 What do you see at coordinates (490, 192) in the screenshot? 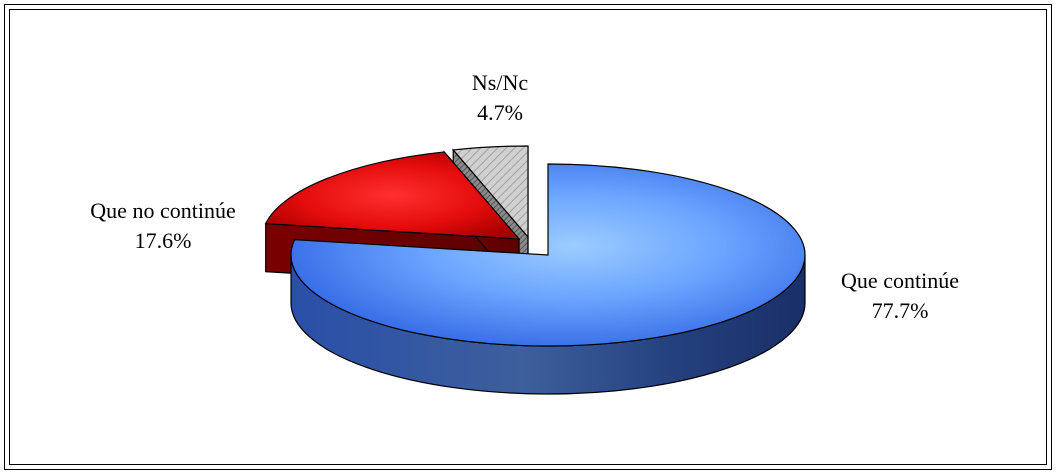
I see `slice-ns-nc` at bounding box center [490, 192].